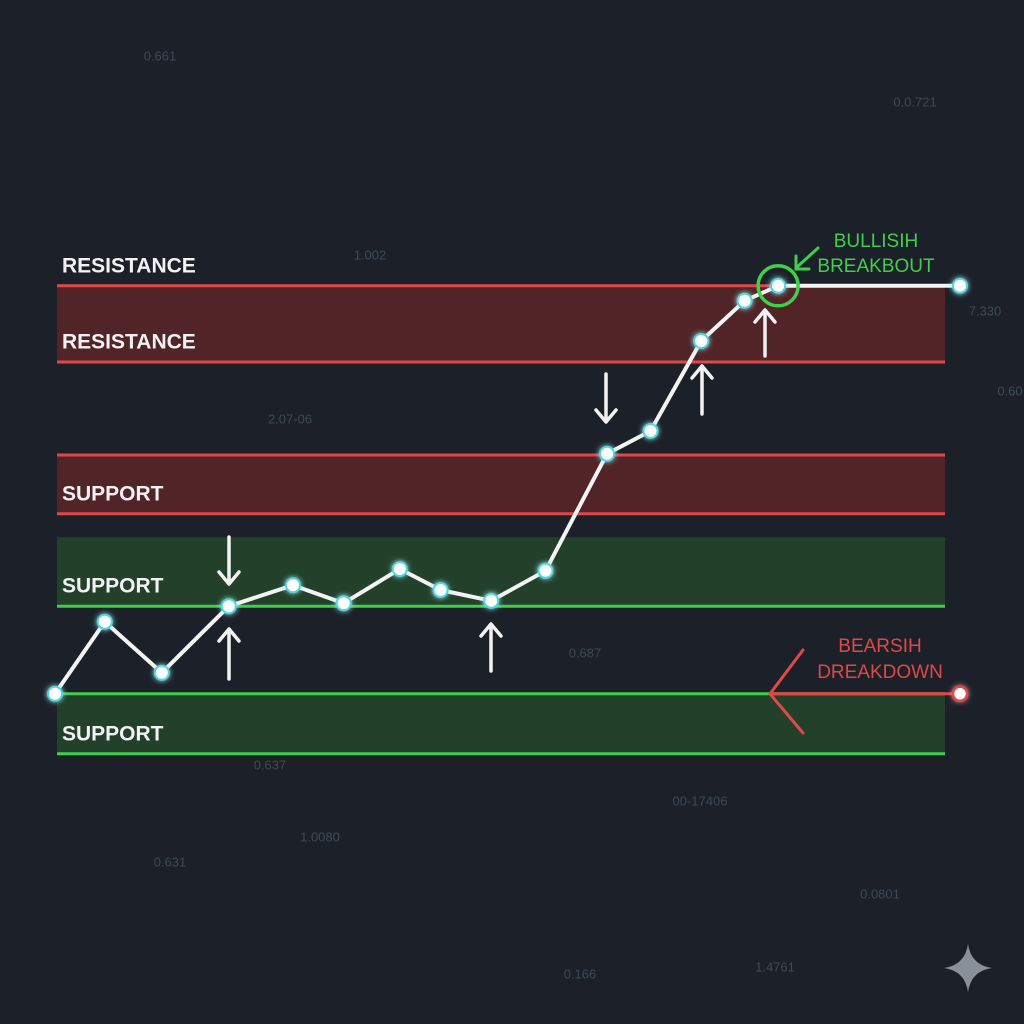 This screenshot has height=1024, width=1024. What do you see at coordinates (585, 652) in the screenshot?
I see `background-number: 0.687` at bounding box center [585, 652].